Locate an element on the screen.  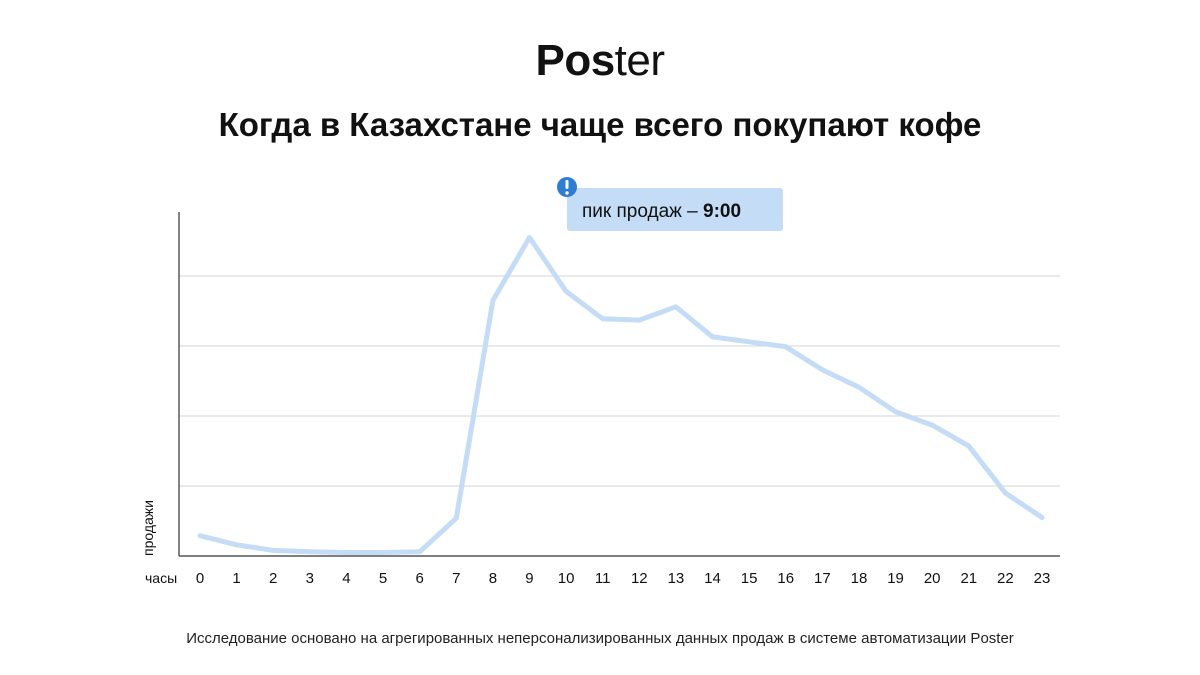
x-tick-label: 8 is located at coordinates (493, 578).